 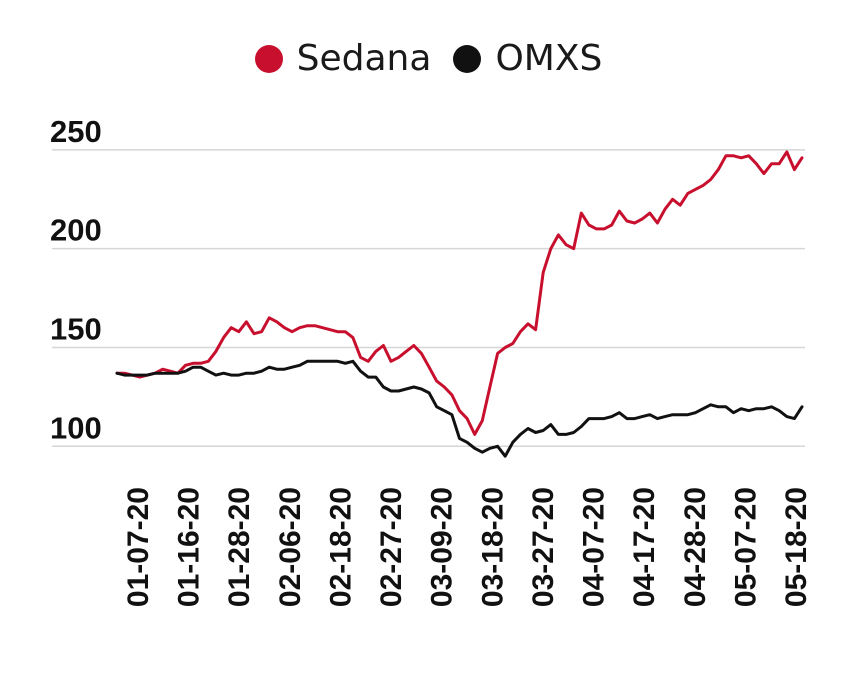 I want to click on x-tick-label-4: 02-18-20, so click(x=341, y=547).